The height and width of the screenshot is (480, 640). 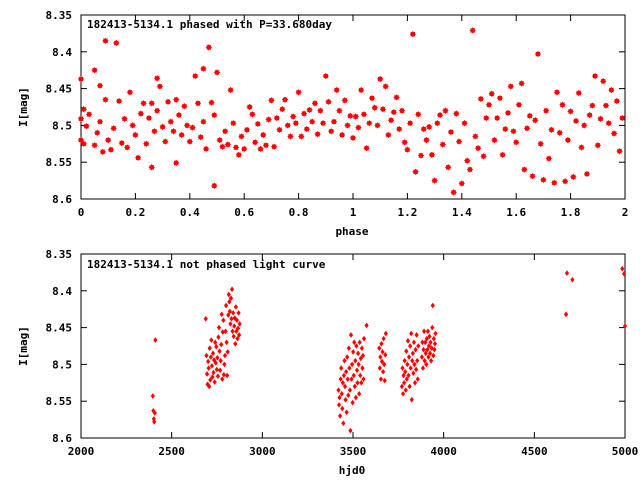 What do you see at coordinates (23, 346) in the screenshot?
I see `y-axis-label-bottom: I[mag]` at bounding box center [23, 346].